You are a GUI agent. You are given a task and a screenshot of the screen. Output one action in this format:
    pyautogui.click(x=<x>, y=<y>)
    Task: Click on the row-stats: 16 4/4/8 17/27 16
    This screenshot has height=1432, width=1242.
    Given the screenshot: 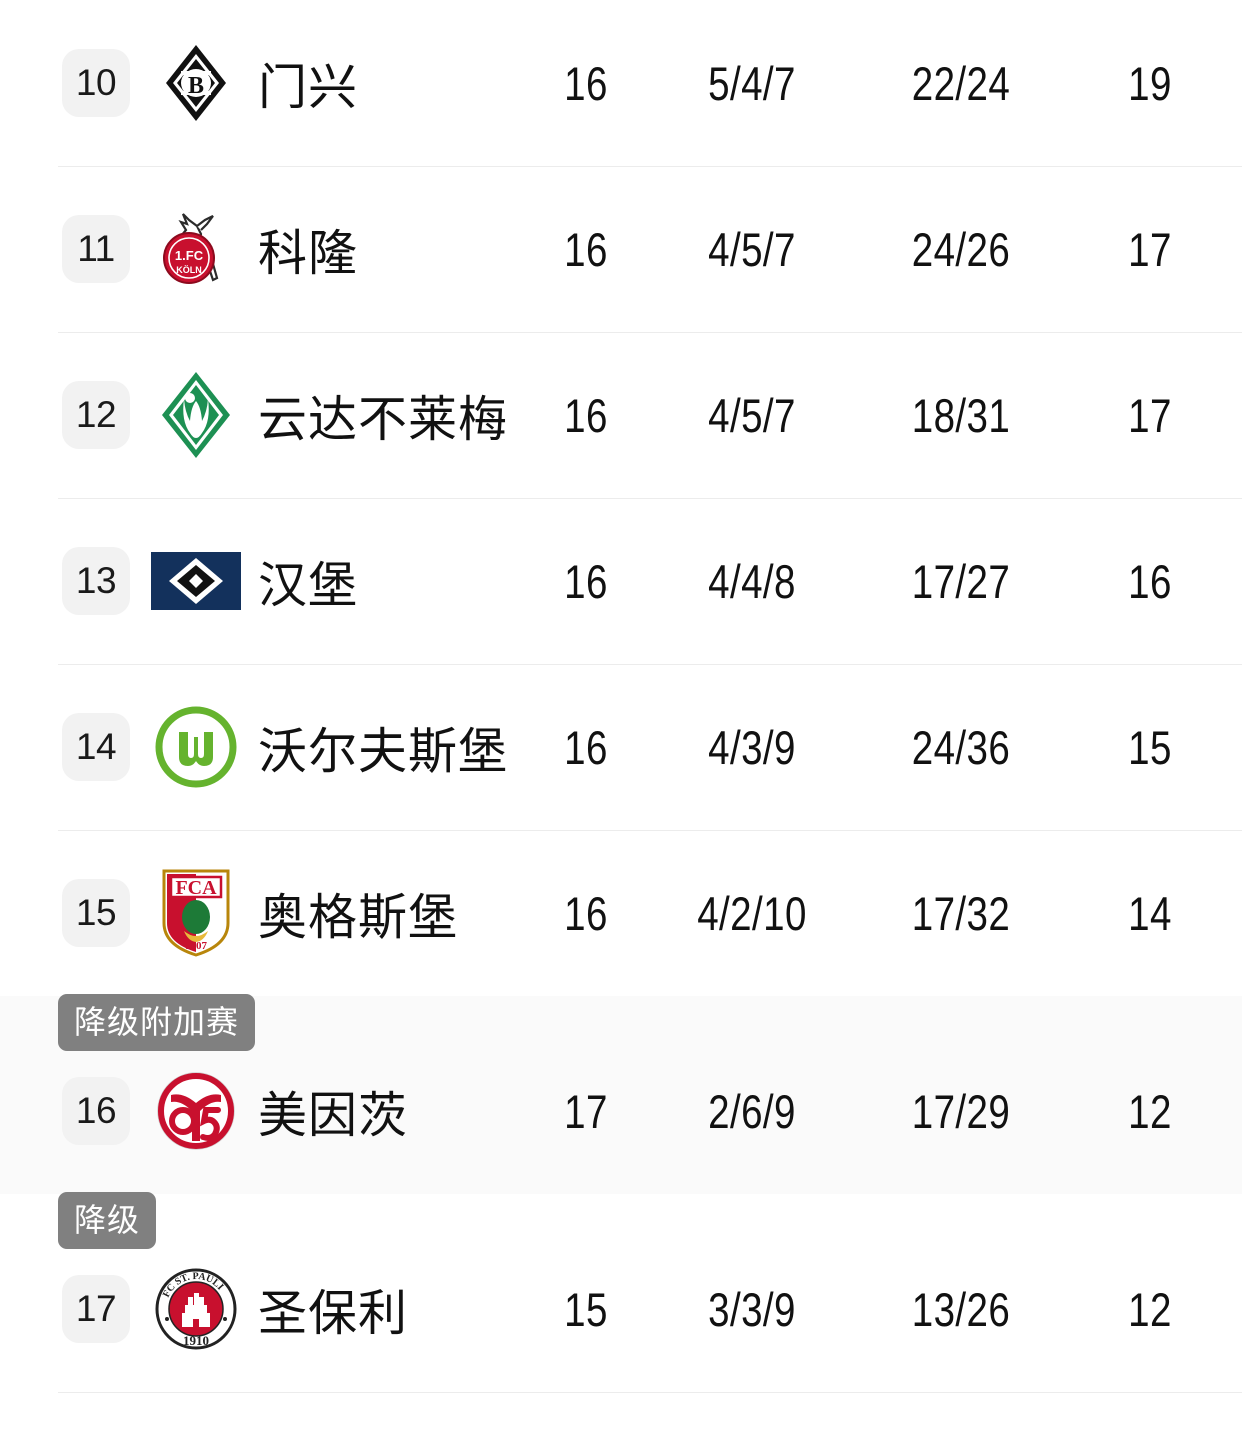 What is the action you would take?
    pyautogui.click(x=881, y=581)
    